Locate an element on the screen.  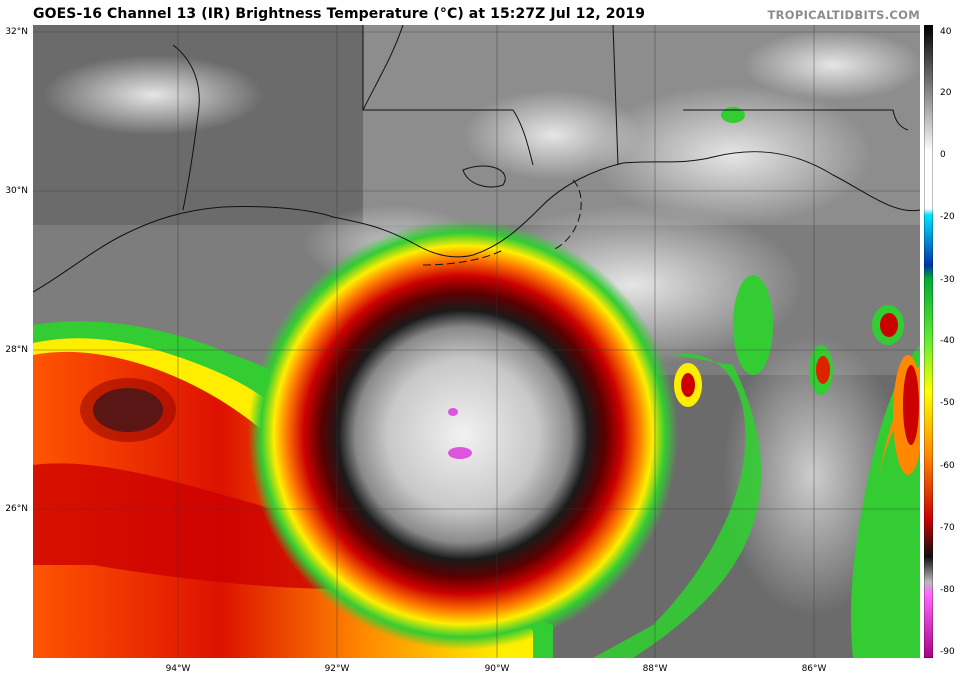
lon-label-88: 88°W is located at coordinates (655, 669).